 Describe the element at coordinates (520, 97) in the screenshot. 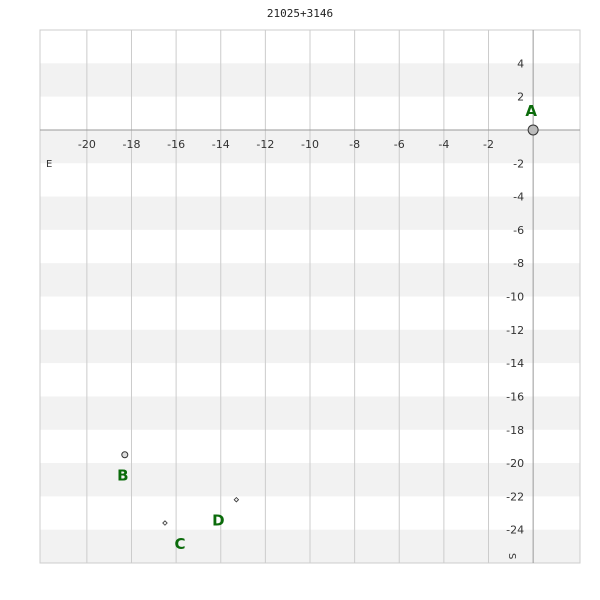

I see `y-tick-label: 2` at that location.